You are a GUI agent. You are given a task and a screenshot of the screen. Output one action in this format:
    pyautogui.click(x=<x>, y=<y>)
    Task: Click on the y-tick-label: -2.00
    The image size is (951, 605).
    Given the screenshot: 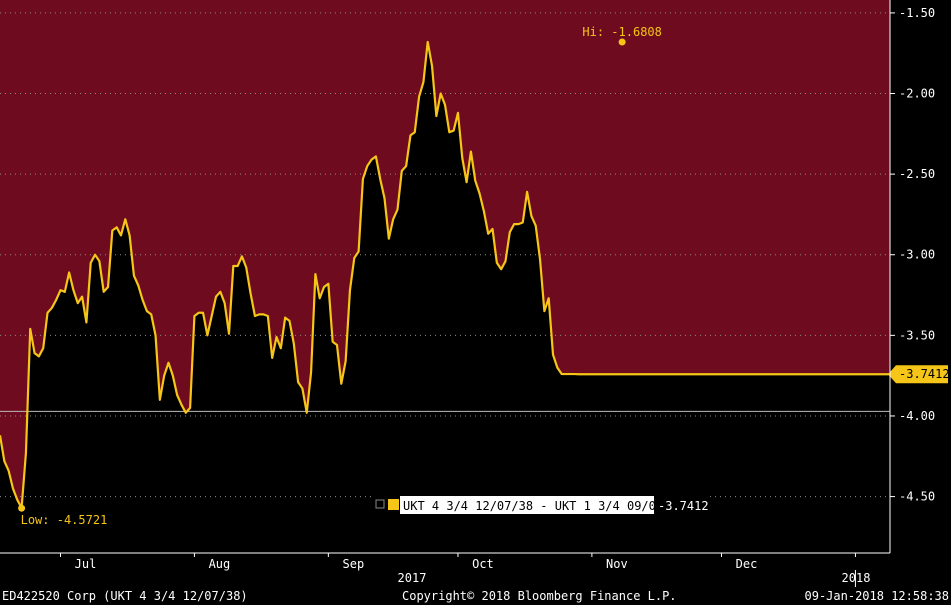 What is the action you would take?
    pyautogui.click(x=917, y=94)
    